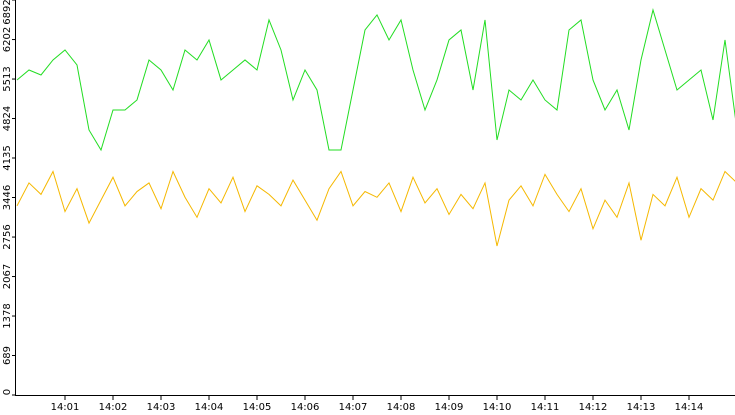 This screenshot has width=735, height=415. Describe the element at coordinates (257, 407) in the screenshot. I see `x-tick-label: 14:05` at that location.